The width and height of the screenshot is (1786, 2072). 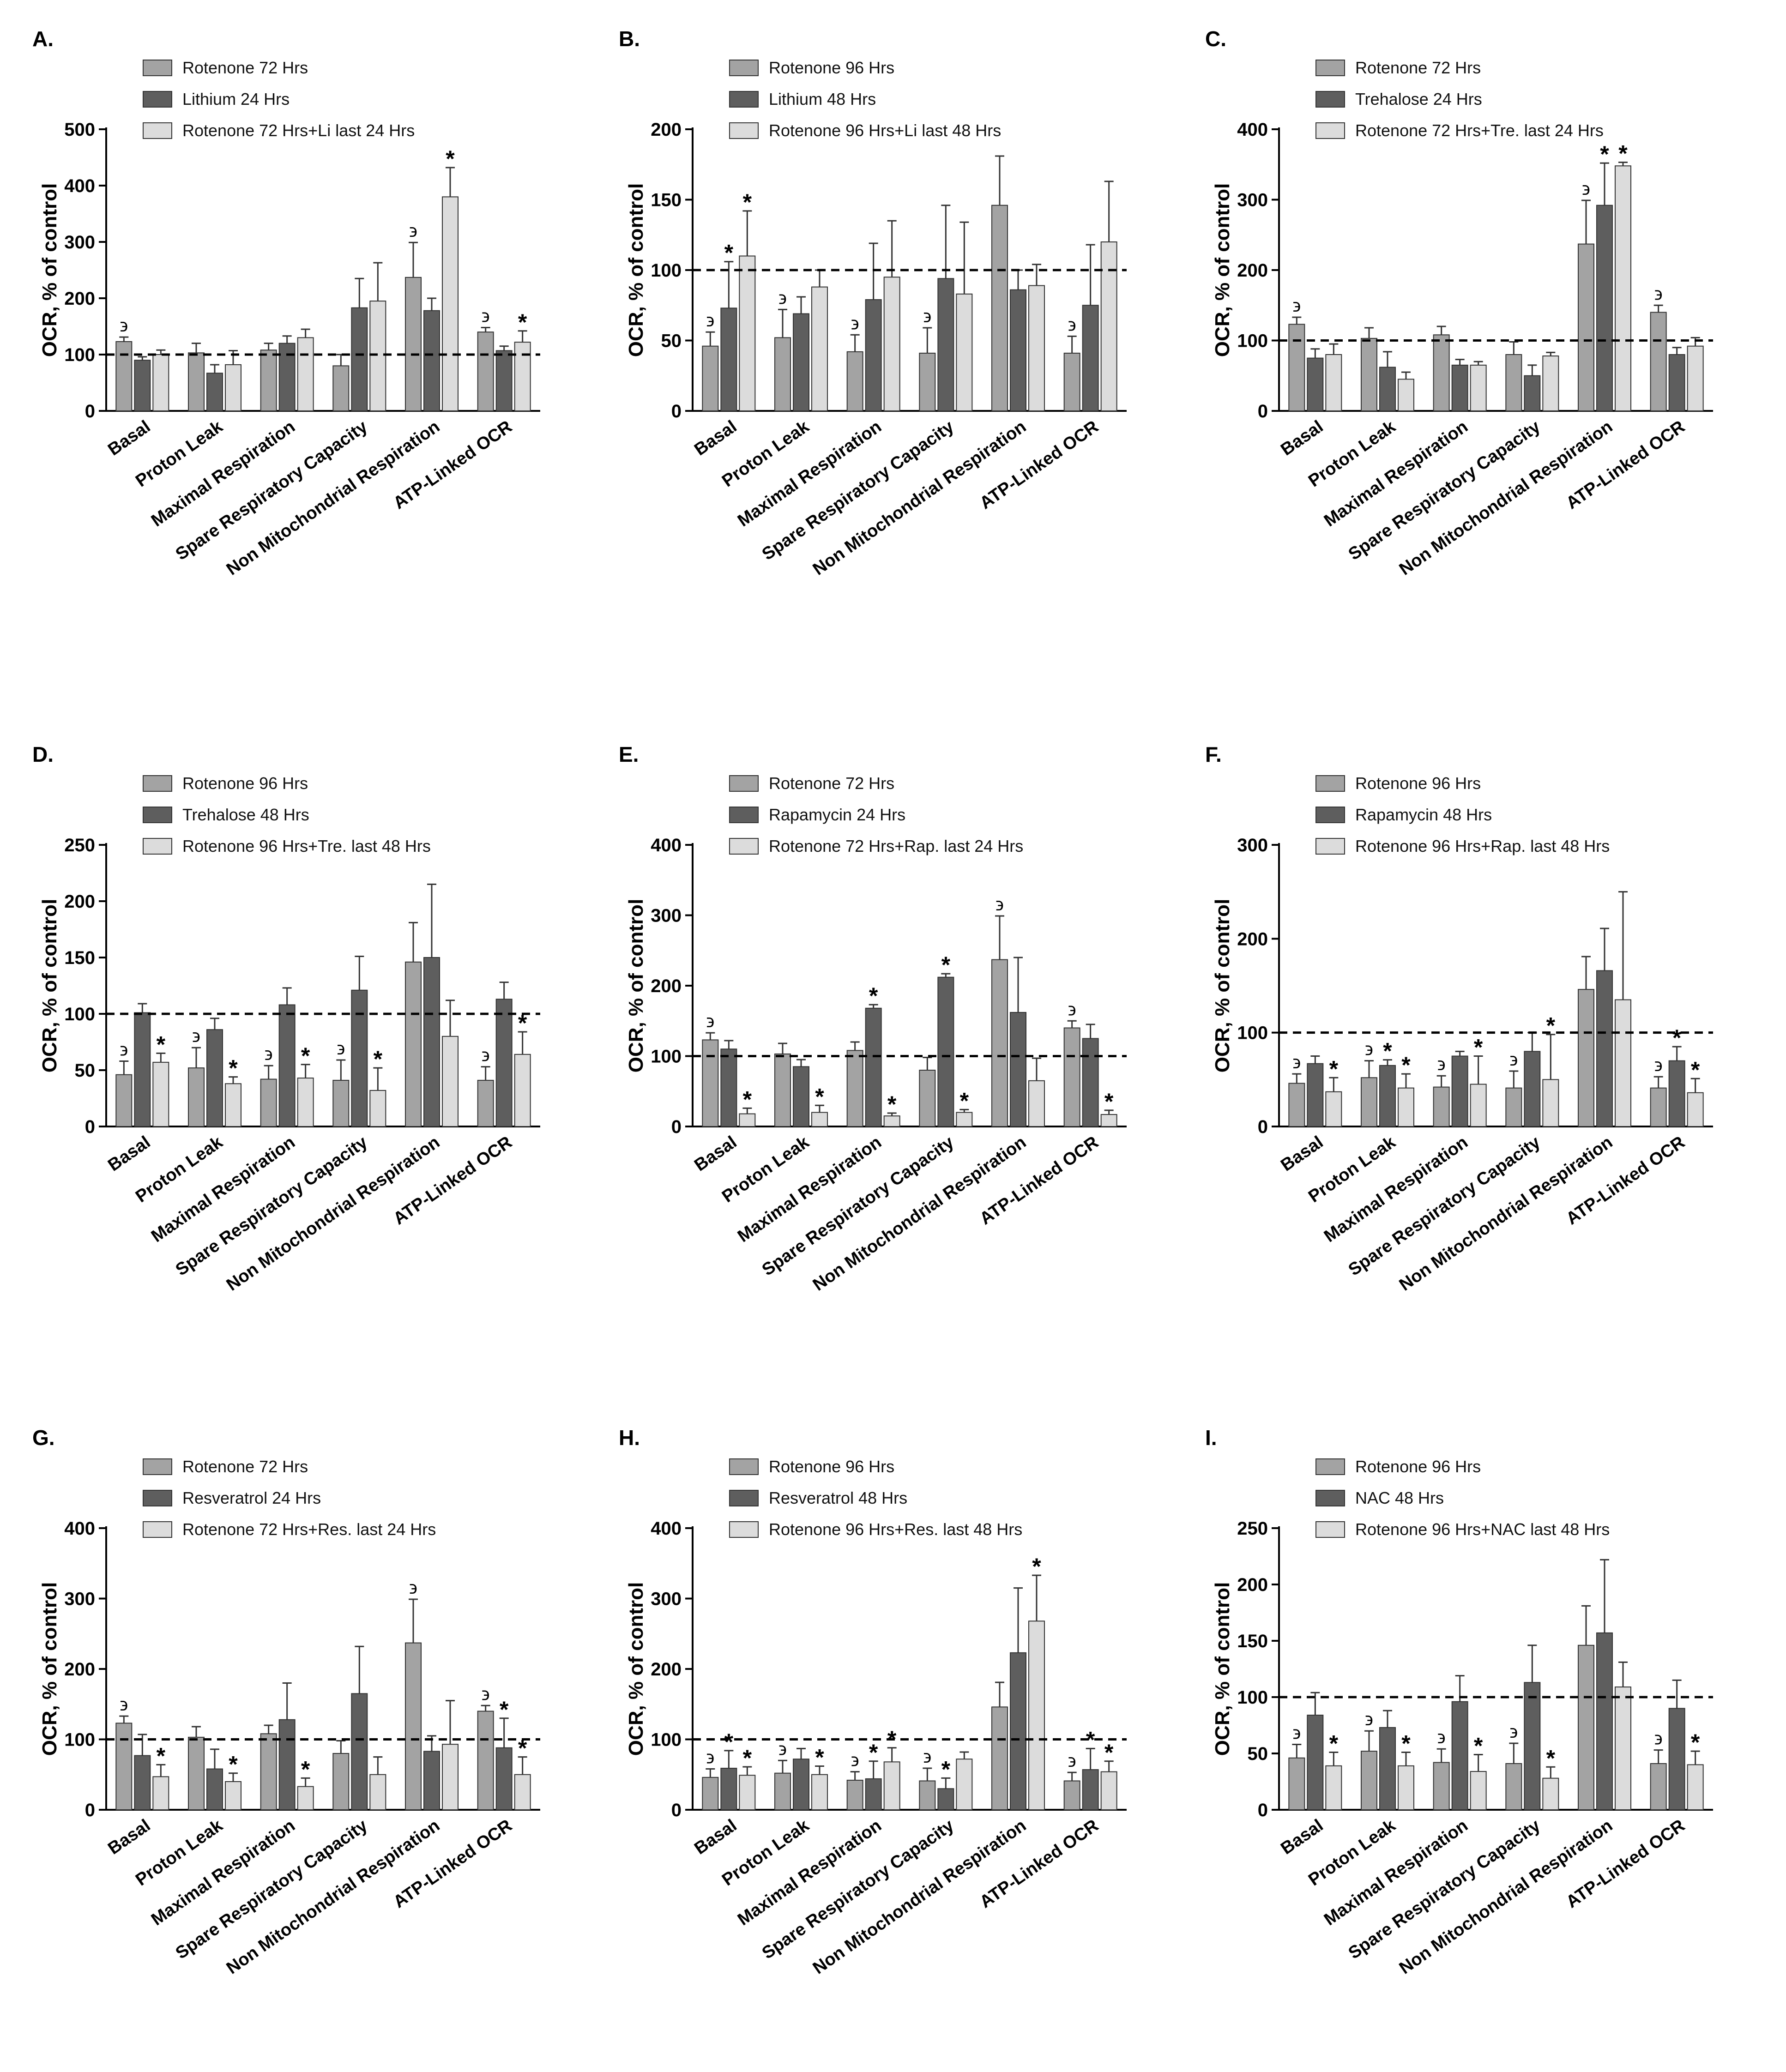 I want to click on panel-label: A., so click(x=43, y=39).